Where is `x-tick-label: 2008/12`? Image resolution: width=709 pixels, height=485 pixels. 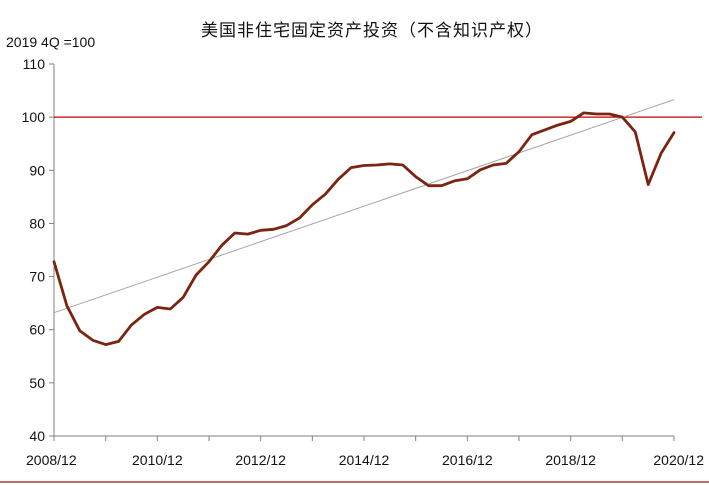
x-tick-label: 2008/12 is located at coordinates (51, 460).